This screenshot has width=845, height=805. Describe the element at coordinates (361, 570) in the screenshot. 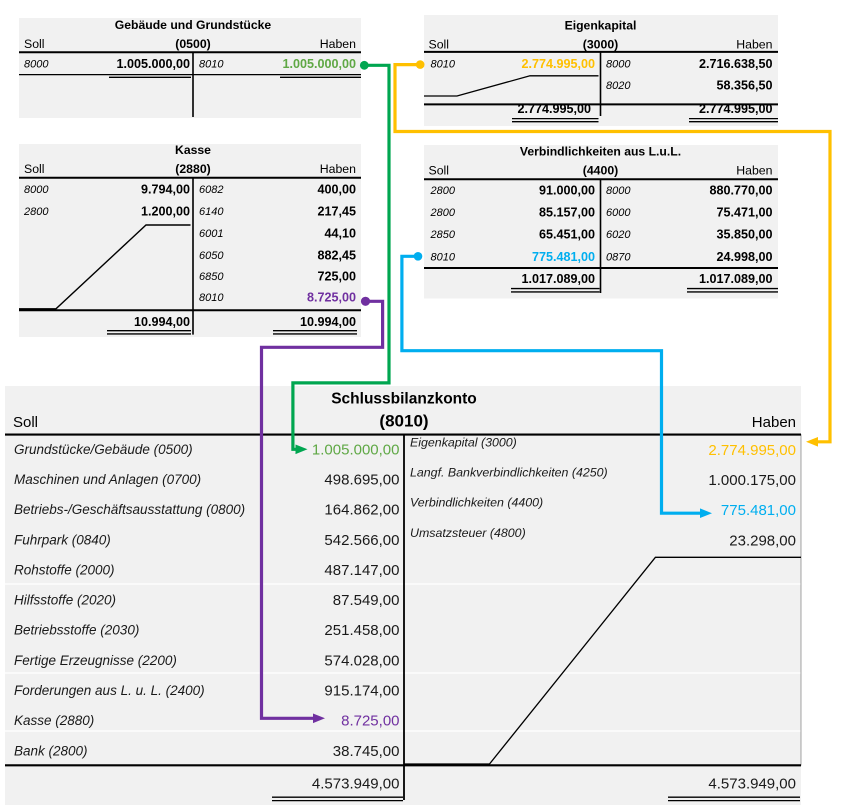

I see `svg-text: 487.147,00` at that location.